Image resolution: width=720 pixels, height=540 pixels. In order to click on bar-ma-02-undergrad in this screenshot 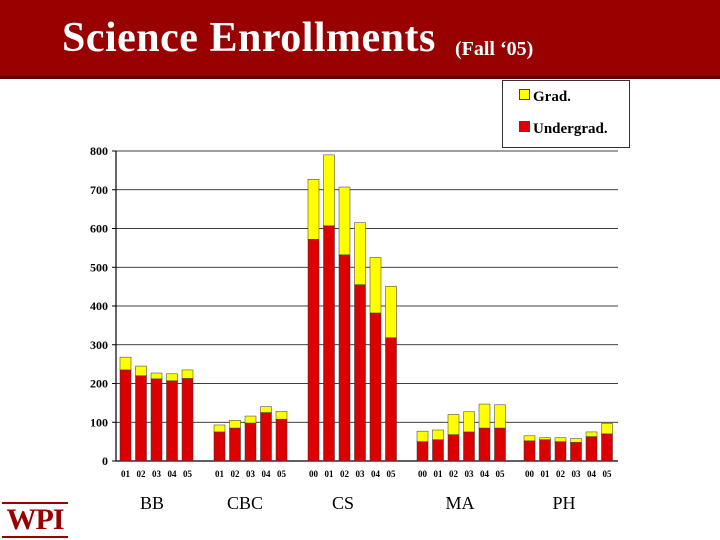, I will do `click(453, 448)`.